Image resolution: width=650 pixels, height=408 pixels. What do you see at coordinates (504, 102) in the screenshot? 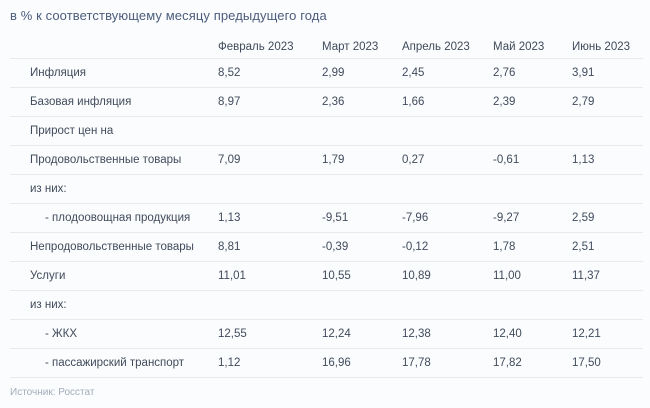
I see `cell-value: 2,39` at bounding box center [504, 102].